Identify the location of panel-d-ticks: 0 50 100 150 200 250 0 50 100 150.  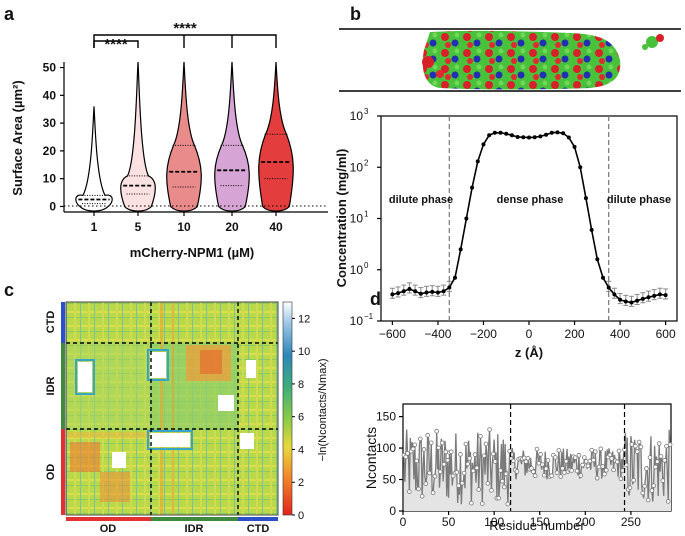
(508, 469).